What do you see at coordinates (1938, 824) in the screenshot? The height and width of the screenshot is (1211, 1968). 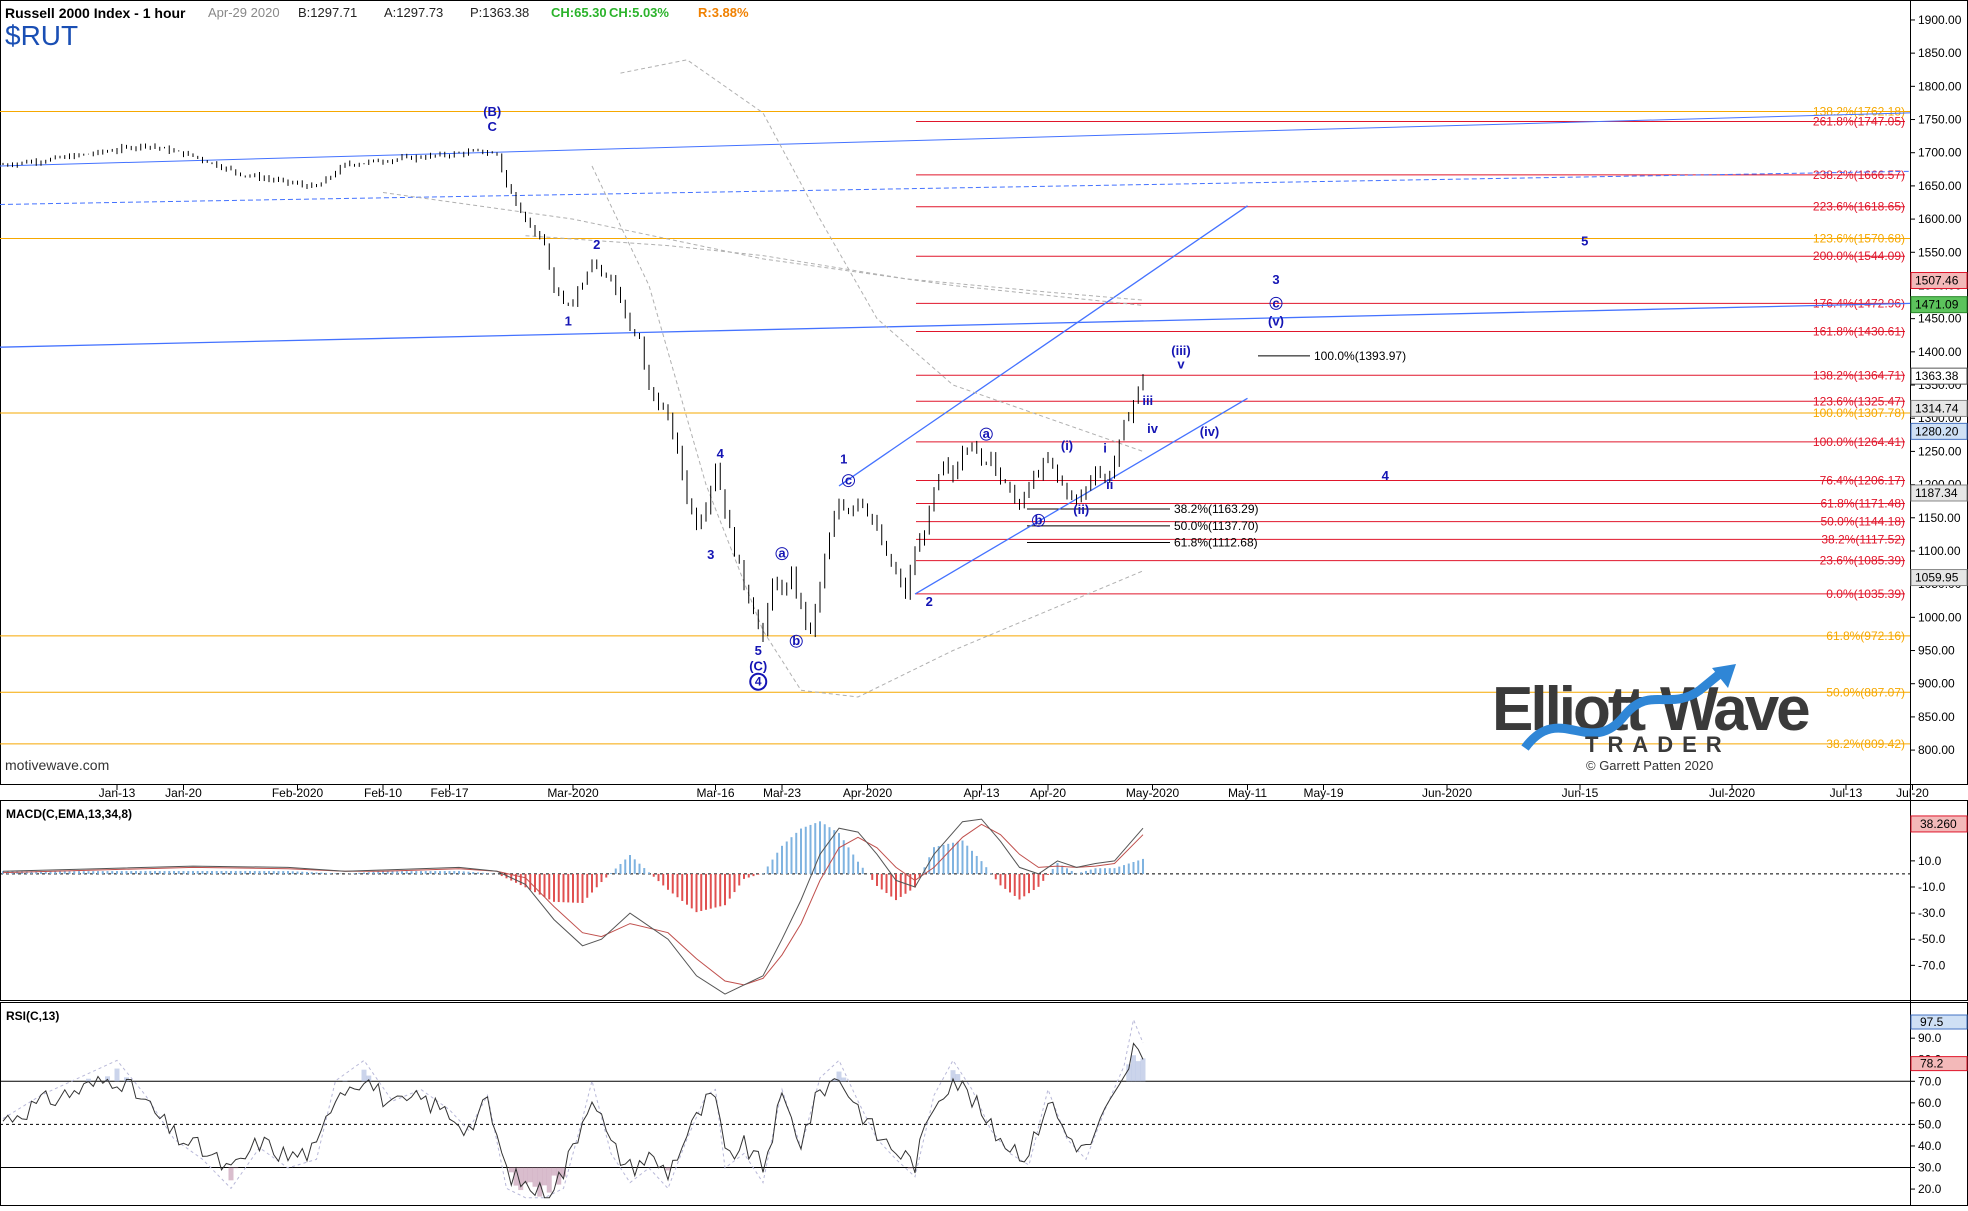 I see `macd-badge-label: 38.260` at bounding box center [1938, 824].